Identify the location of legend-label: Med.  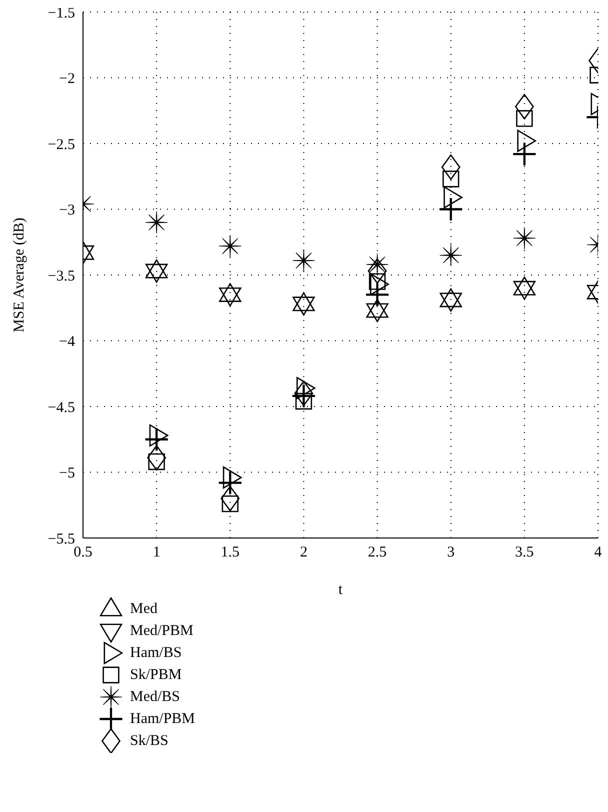
(144, 609).